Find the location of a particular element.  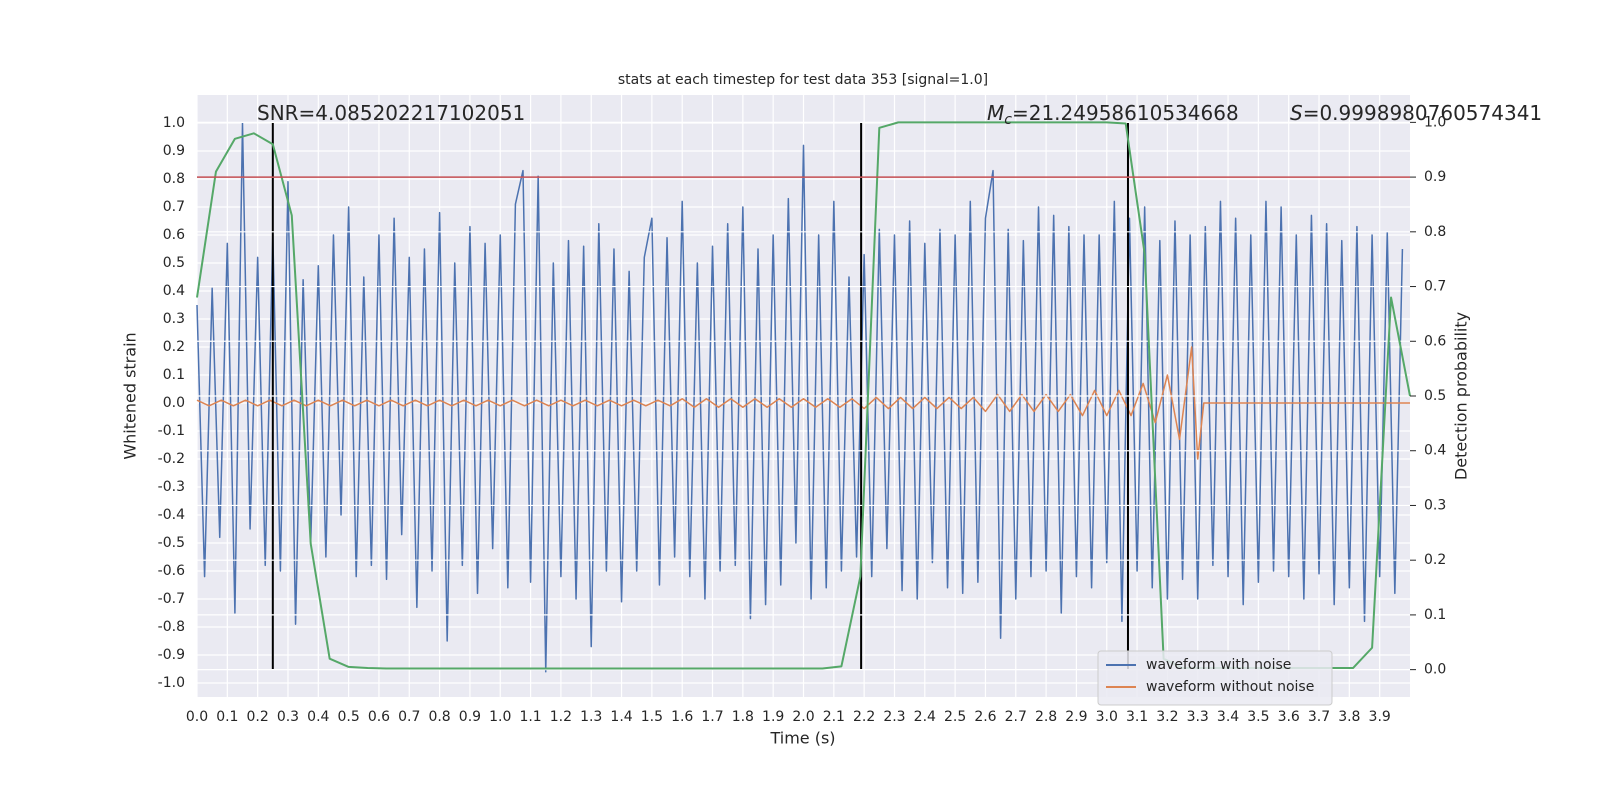

y-tick-label: -0.6 is located at coordinates (171, 571).